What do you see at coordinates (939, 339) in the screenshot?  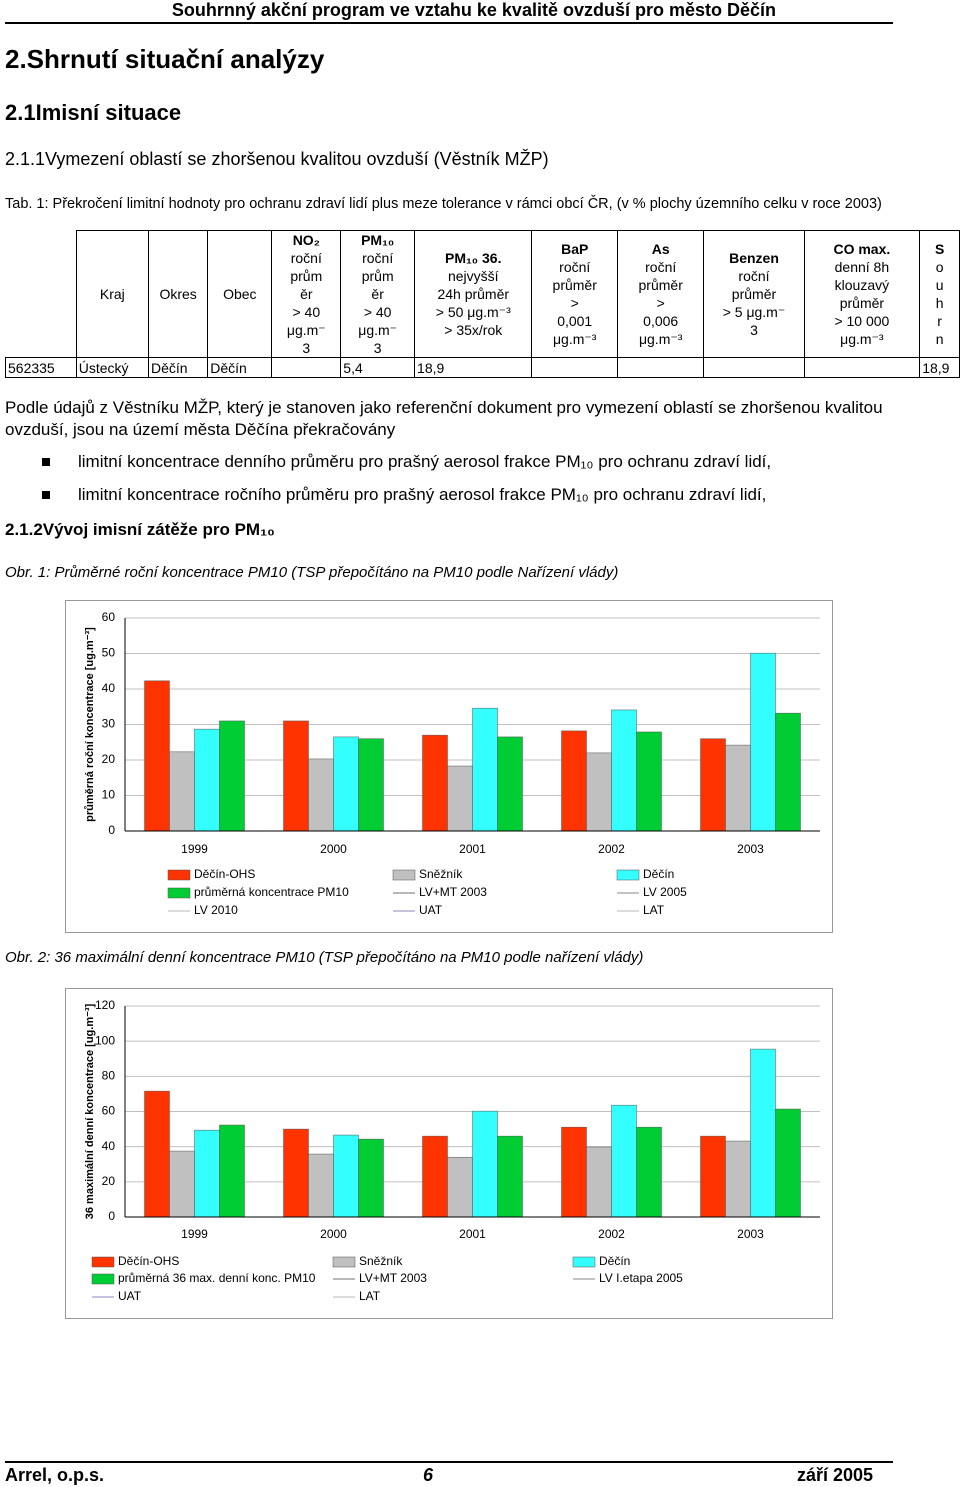 I see `header-line: n` at bounding box center [939, 339].